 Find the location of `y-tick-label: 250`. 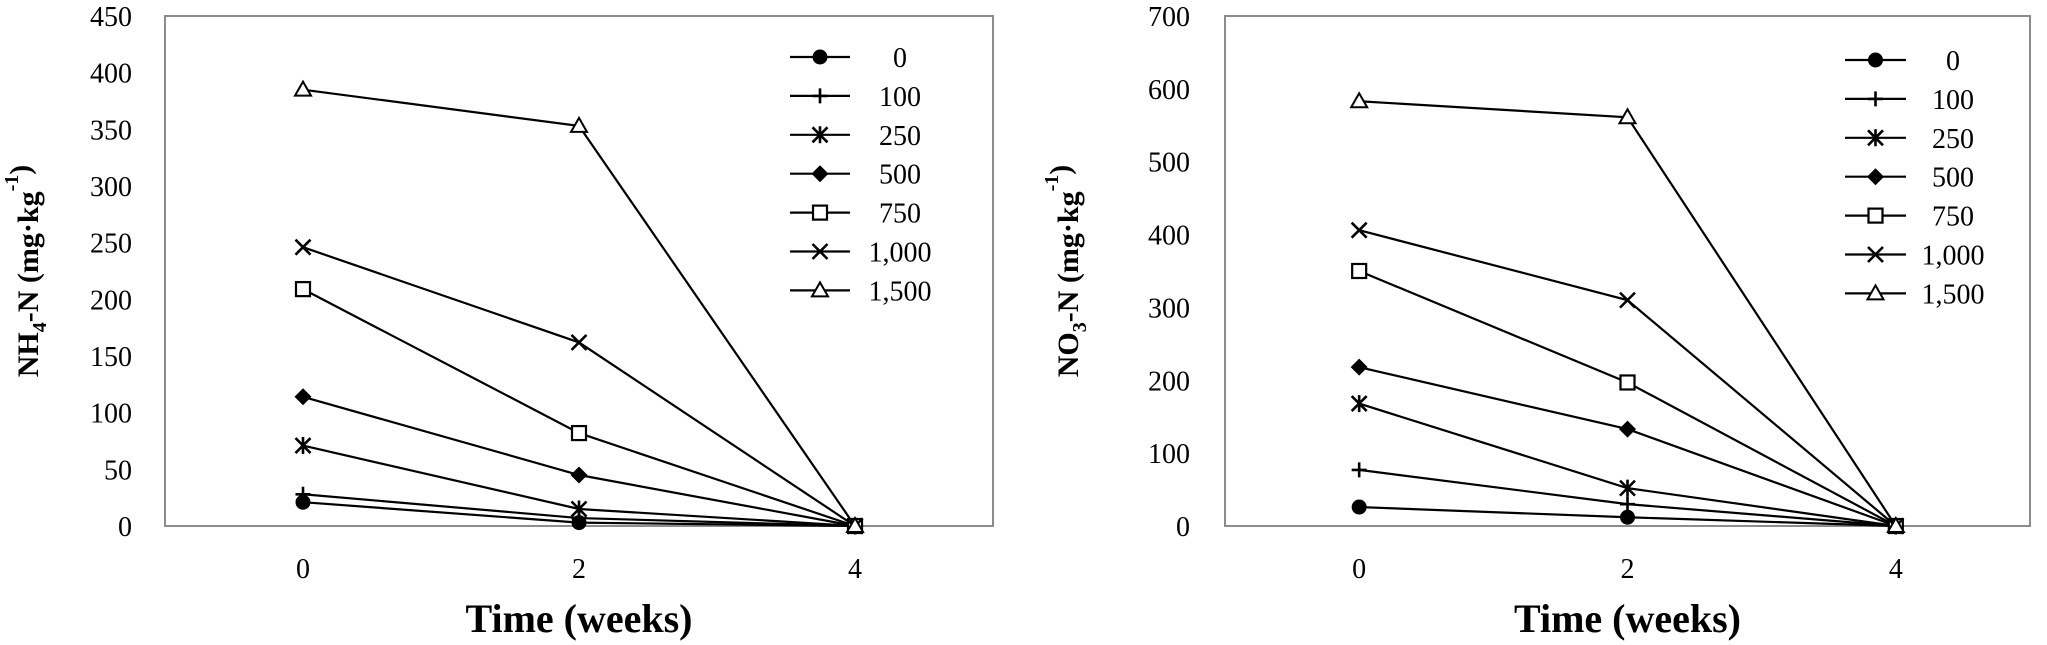

y-tick-label: 250 is located at coordinates (111, 244).